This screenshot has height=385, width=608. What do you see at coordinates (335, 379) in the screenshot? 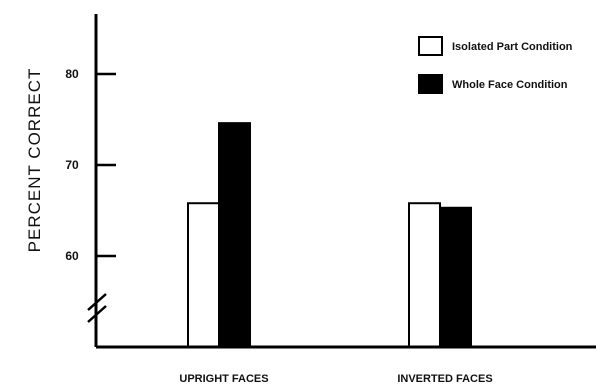
I see `category-labels: UPRIGHT FACES INVERTED FACES` at bounding box center [335, 379].